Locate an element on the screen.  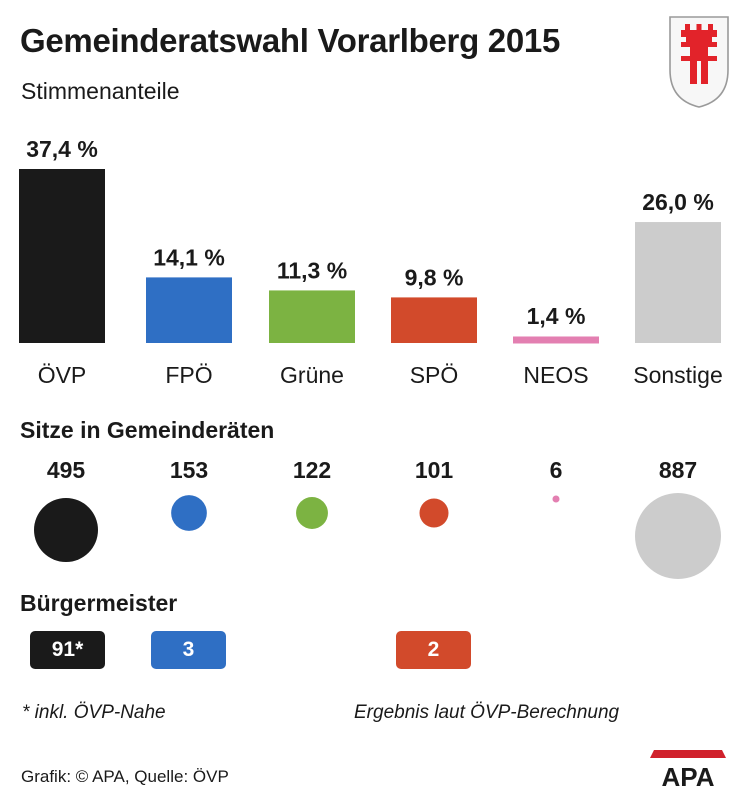
footnote: * inkl. ÖVP-Nahe is located at coordinates (94, 712).